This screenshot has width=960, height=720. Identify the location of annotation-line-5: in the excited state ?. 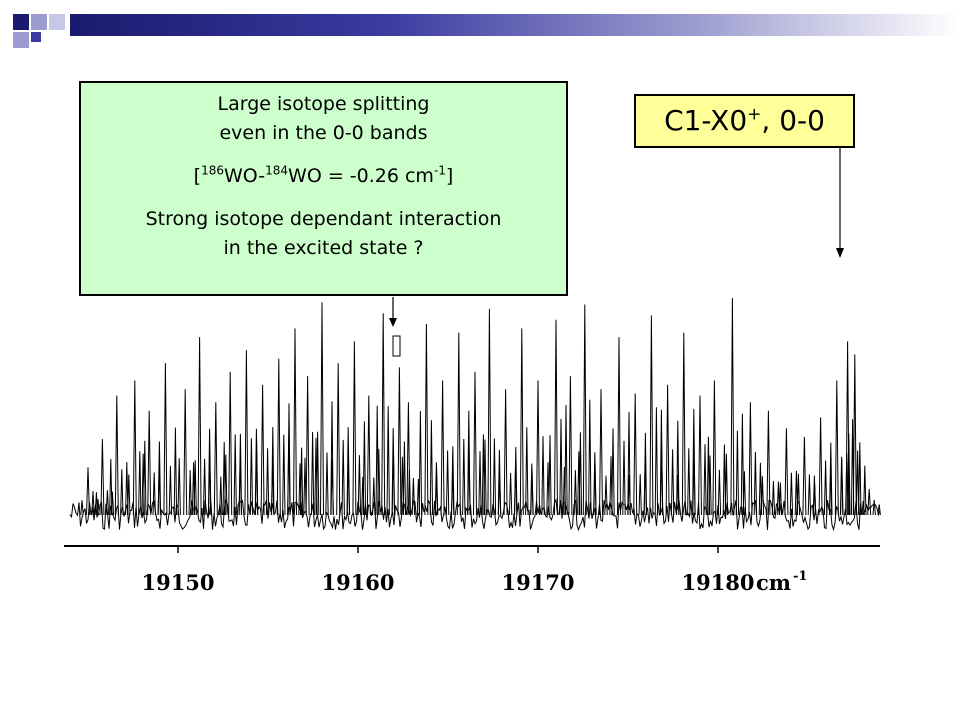
(323, 248).